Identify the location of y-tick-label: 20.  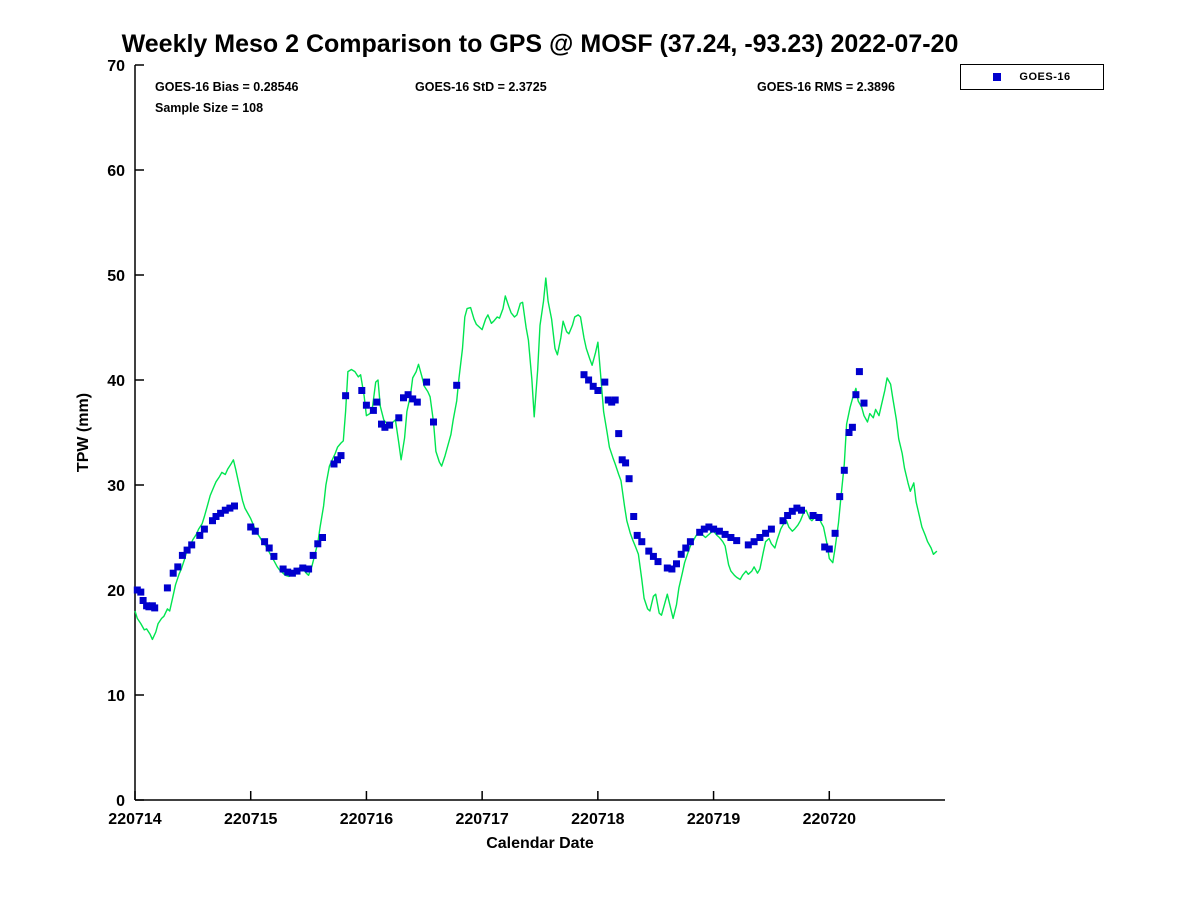
(116, 591).